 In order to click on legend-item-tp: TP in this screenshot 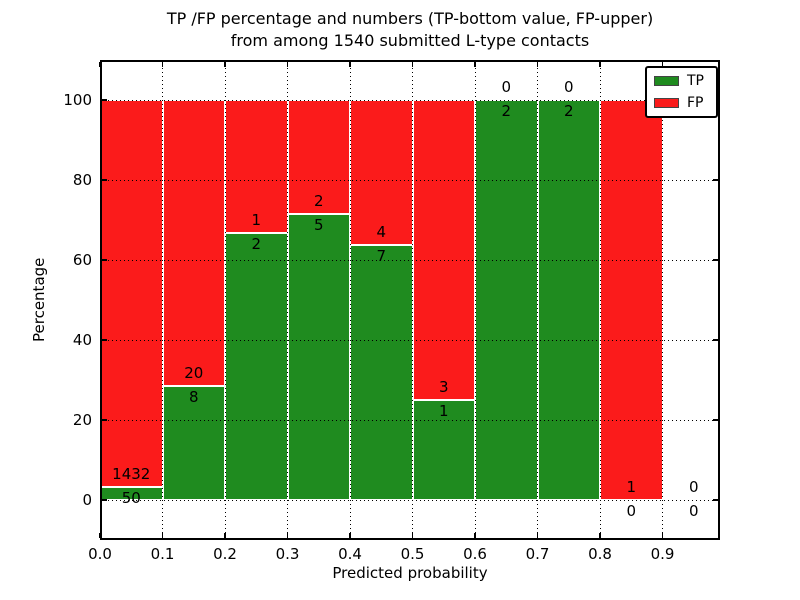, I will do `click(681, 81)`.